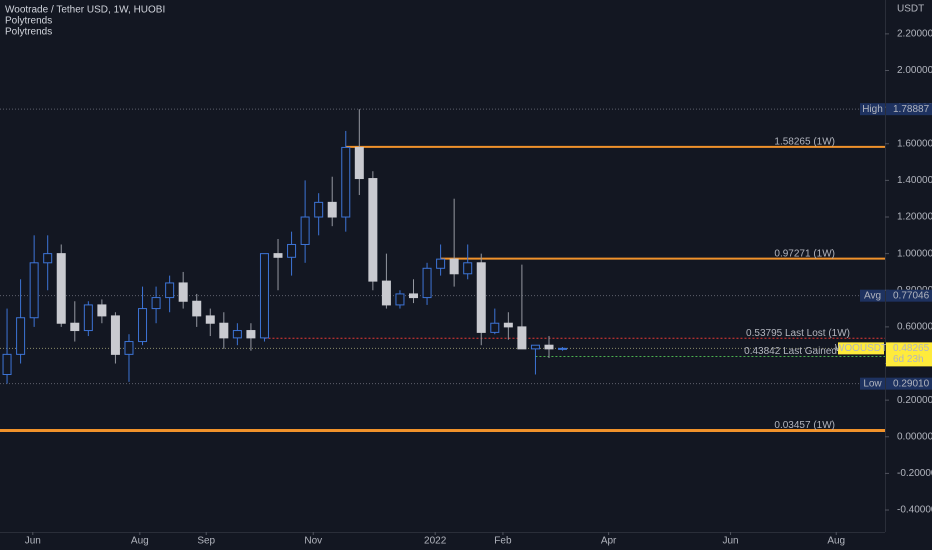 The width and height of the screenshot is (932, 550). What do you see at coordinates (911, 383) in the screenshot?
I see `stat-value: 0.29010` at bounding box center [911, 383].